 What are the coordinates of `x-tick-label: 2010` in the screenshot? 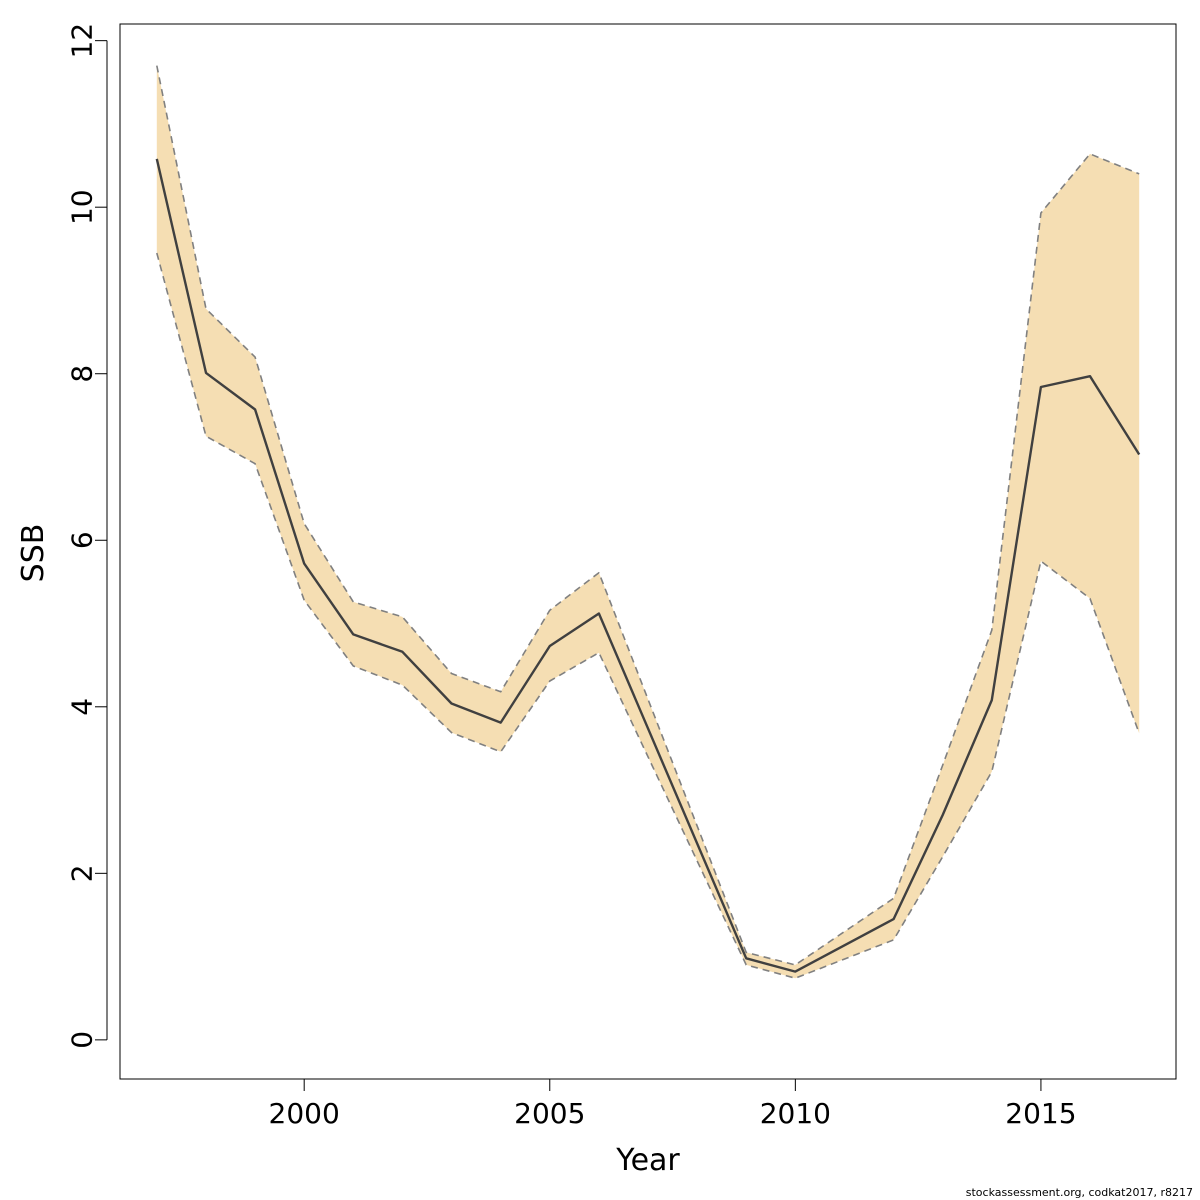 It's located at (795, 1113).